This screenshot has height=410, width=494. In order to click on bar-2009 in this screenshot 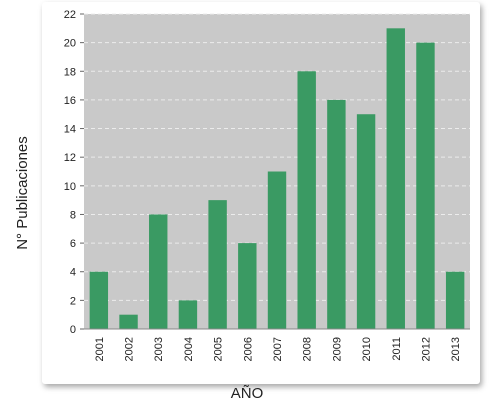, I will do `click(336, 214)`.